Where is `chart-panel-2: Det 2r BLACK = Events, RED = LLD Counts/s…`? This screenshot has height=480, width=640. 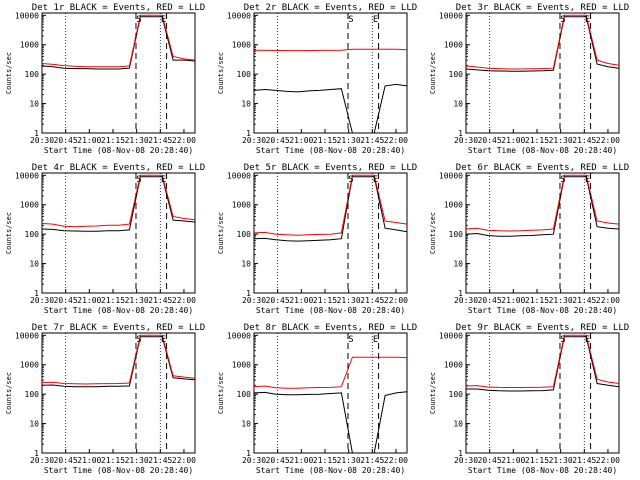 chart-panel-2: Det 2r BLACK = Events, RED = LLD Counts/s… is located at coordinates (317, 79).